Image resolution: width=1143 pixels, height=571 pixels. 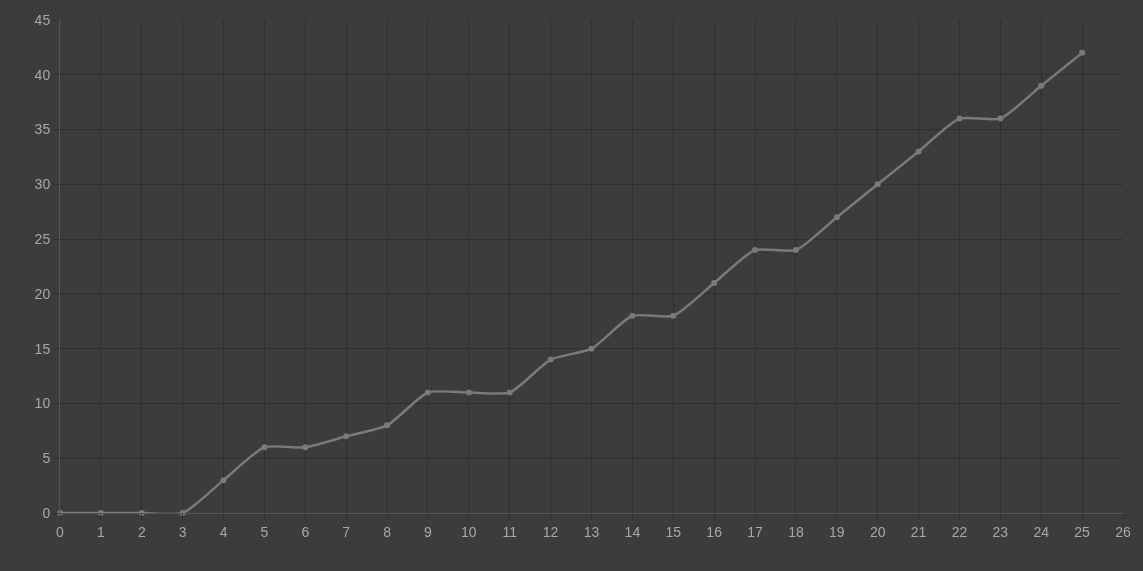 What do you see at coordinates (264, 531) in the screenshot?
I see `x-tick-label: 5` at bounding box center [264, 531].